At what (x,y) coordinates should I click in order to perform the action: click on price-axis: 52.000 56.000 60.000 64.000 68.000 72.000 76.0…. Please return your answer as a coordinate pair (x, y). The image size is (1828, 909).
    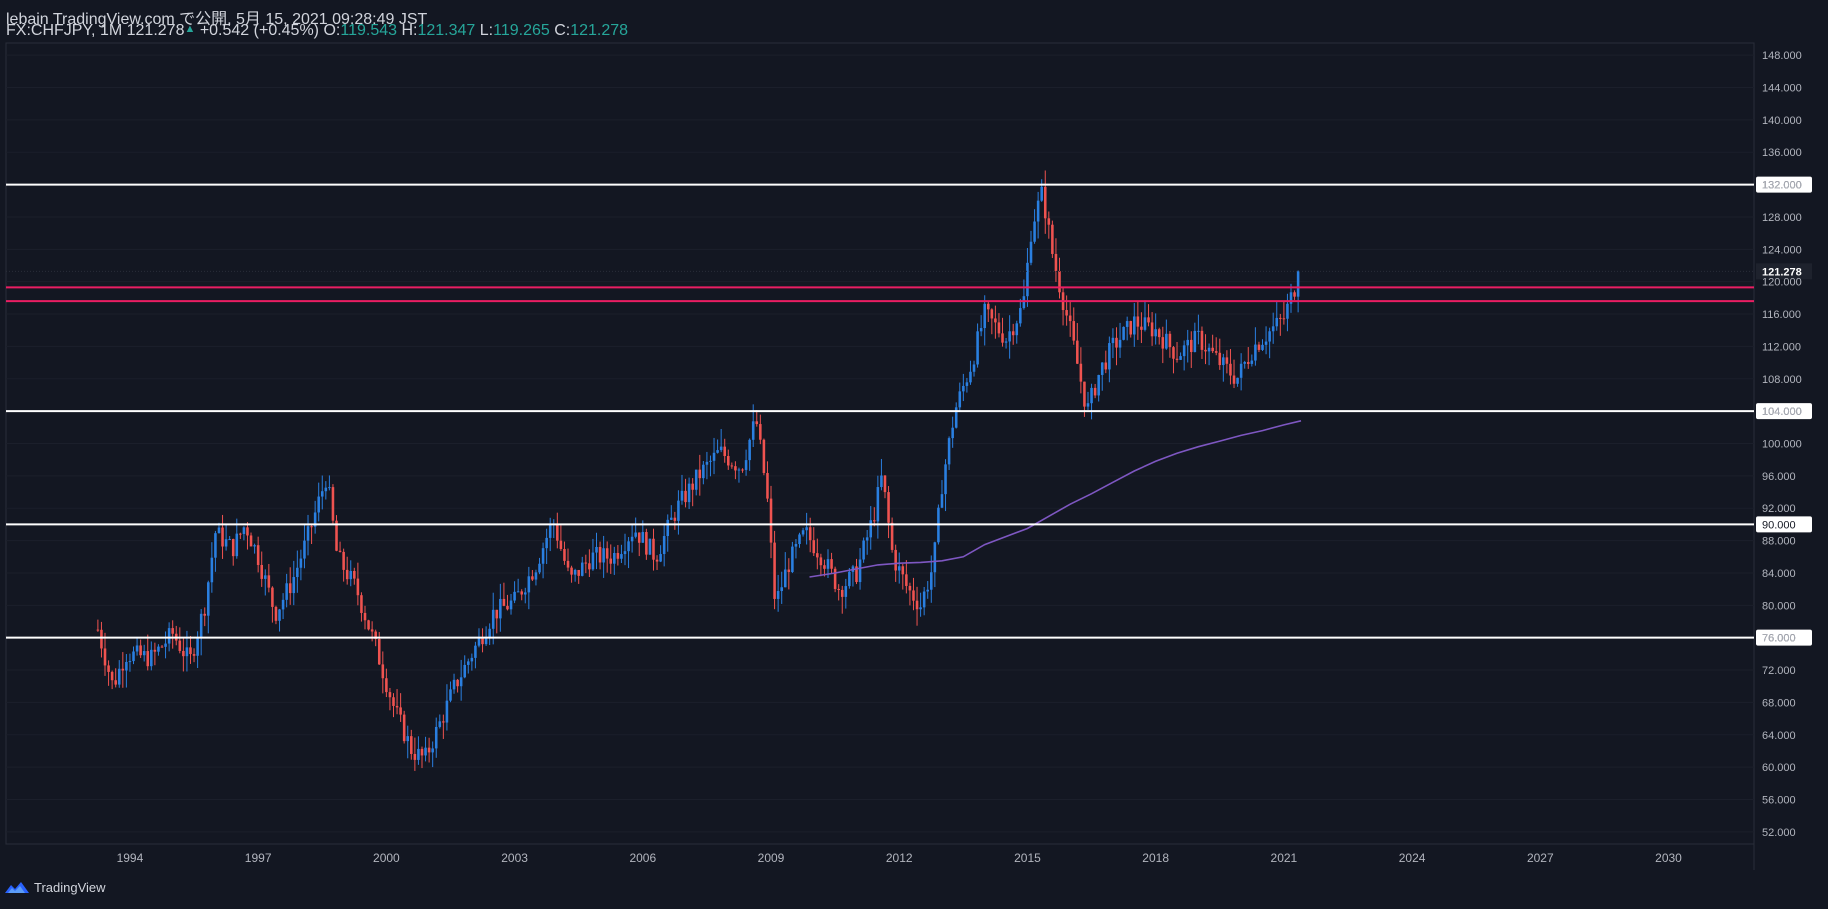
    Looking at the image, I should click on (1782, 444).